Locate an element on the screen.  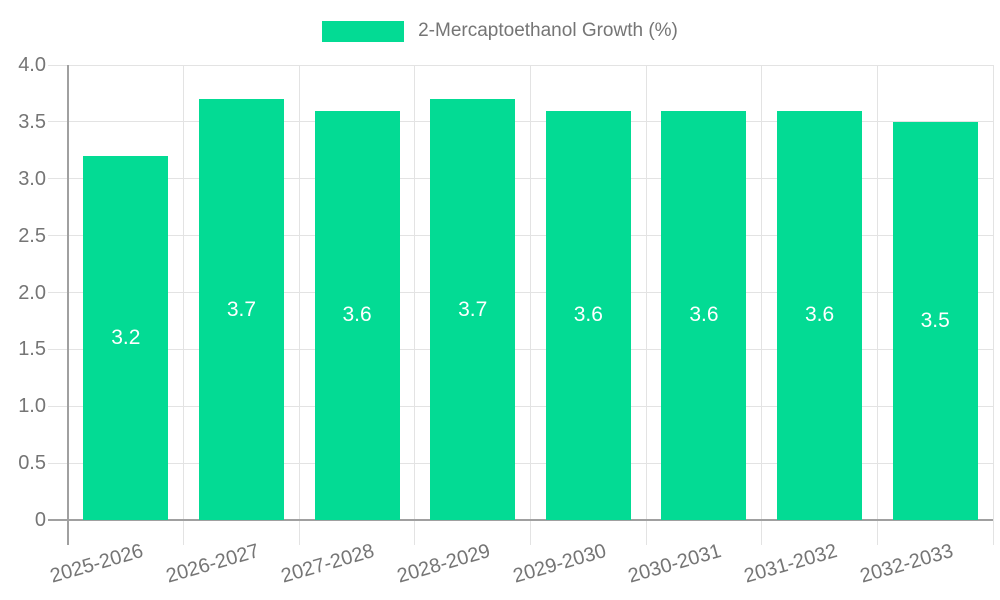
x-axis-tick-label: 2029-2030 is located at coordinates (559, 564).